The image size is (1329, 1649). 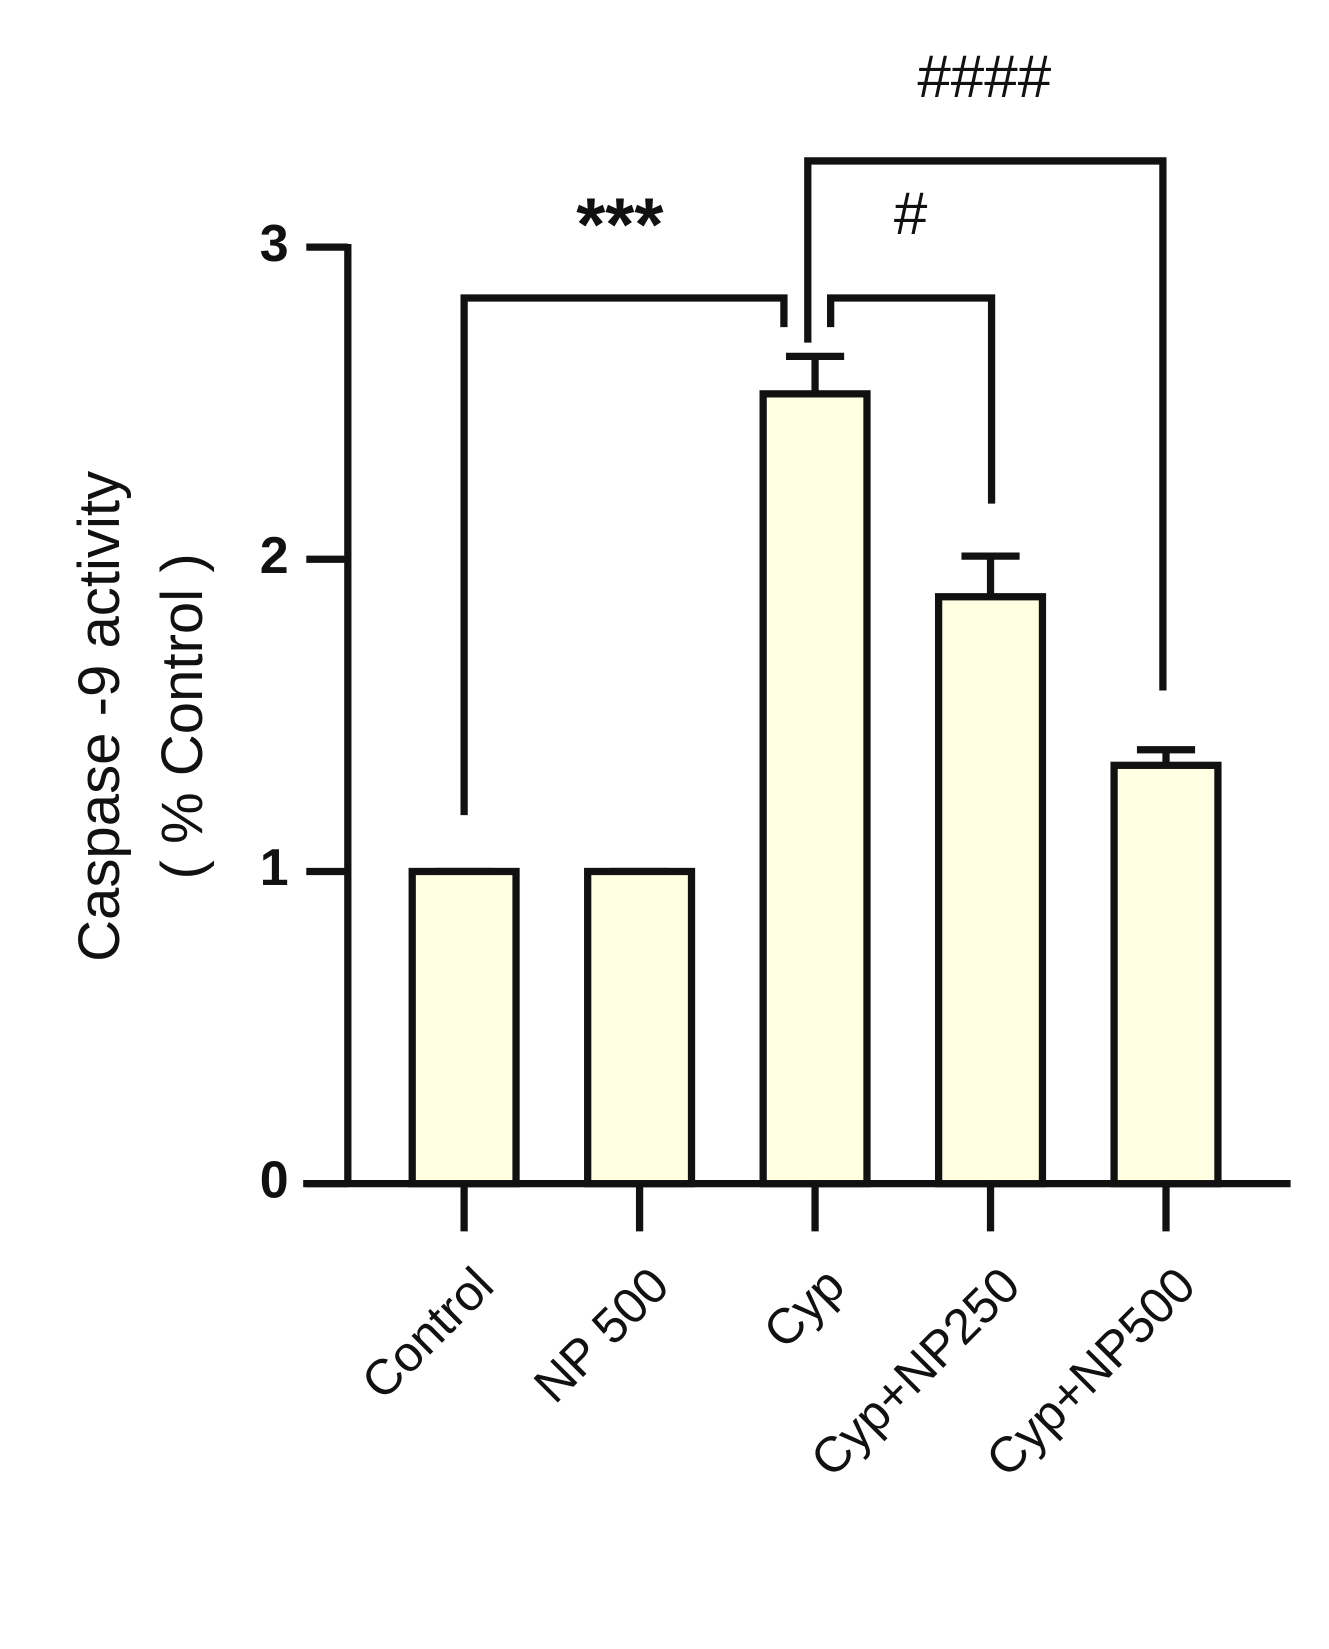 What do you see at coordinates (99, 716) in the screenshot?
I see `y-axis-label: Caspase -9 activity` at bounding box center [99, 716].